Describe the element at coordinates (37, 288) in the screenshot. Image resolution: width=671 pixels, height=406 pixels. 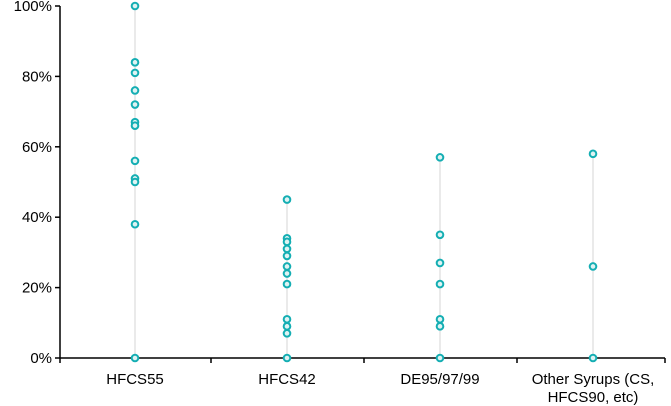
I see `y-tick-label-1: 20%` at that location.